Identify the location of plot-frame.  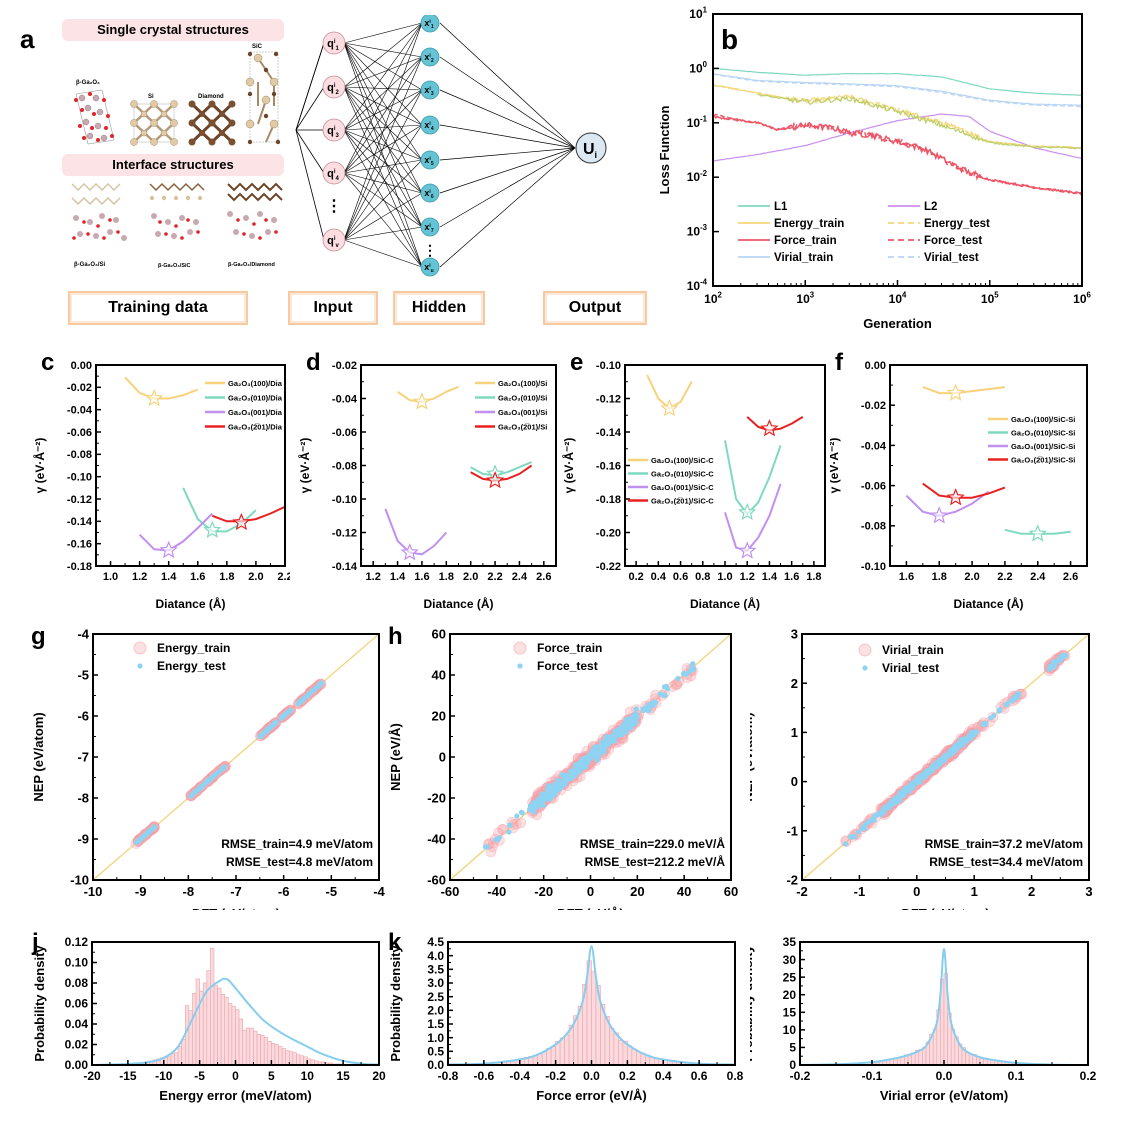
(897, 150).